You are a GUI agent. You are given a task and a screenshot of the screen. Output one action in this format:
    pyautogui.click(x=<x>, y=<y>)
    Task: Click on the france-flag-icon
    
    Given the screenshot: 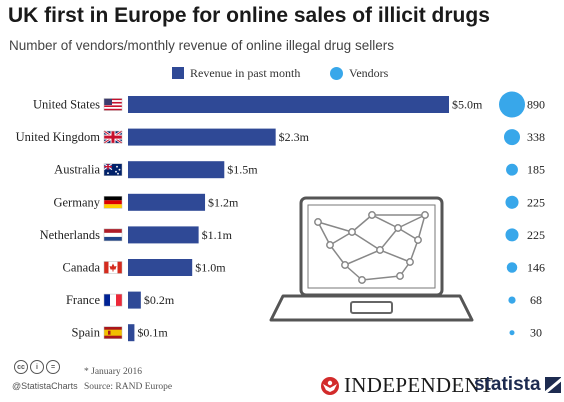 What is the action you would take?
    pyautogui.click(x=113, y=300)
    